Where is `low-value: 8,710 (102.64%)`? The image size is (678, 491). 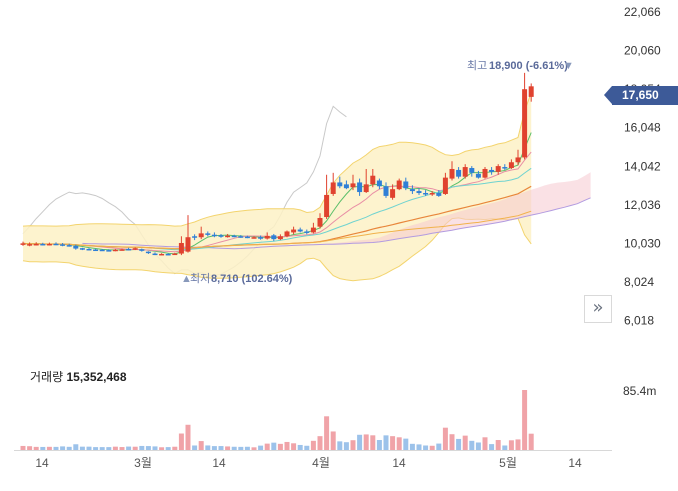
low-value: 8,710 (102.64%) is located at coordinates (252, 279).